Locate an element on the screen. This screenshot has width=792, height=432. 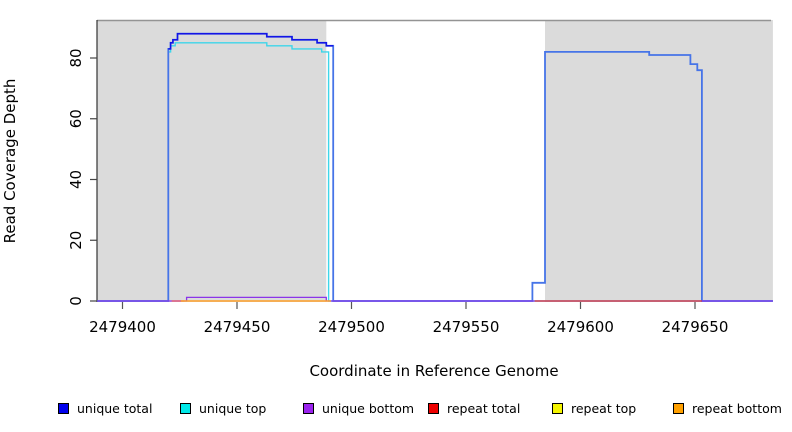
legend-item-repeat-top: repeat top is located at coordinates (594, 408).